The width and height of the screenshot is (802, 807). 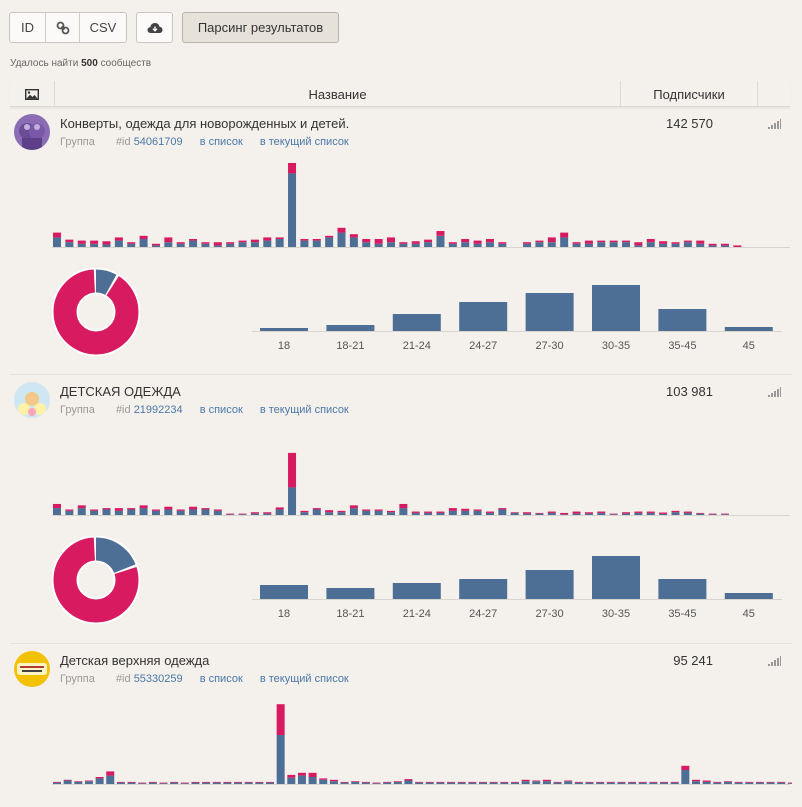 What do you see at coordinates (549, 346) in the screenshot?
I see `age-tick-label: 27-30` at bounding box center [549, 346].